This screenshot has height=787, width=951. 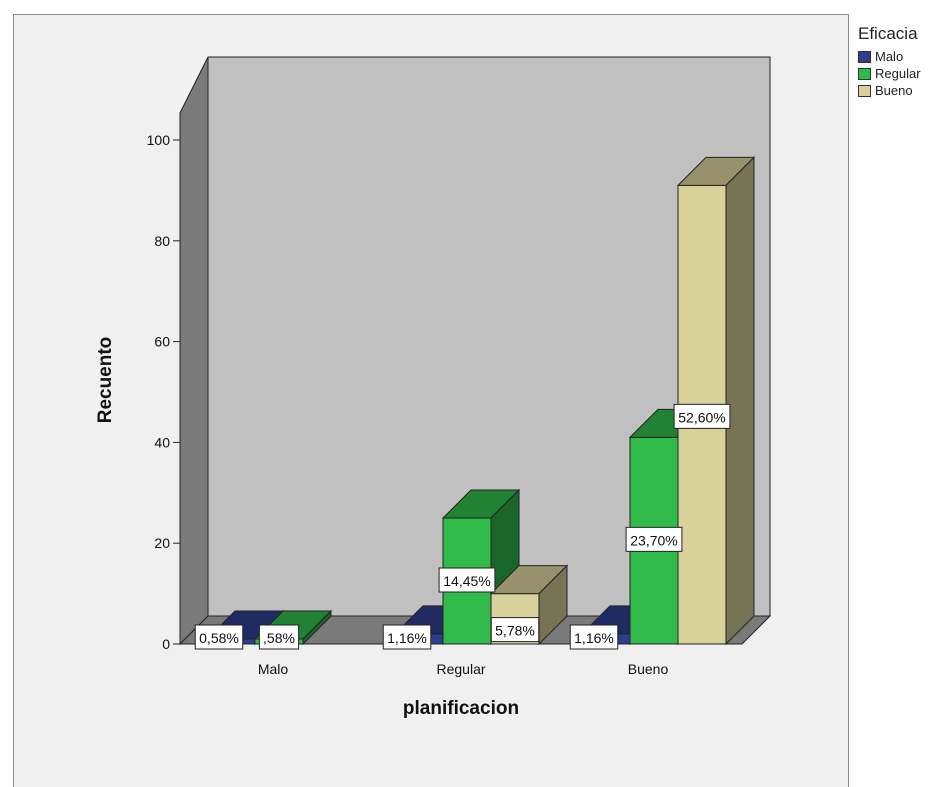 I want to click on data-label: 0,58%, so click(x=219, y=637).